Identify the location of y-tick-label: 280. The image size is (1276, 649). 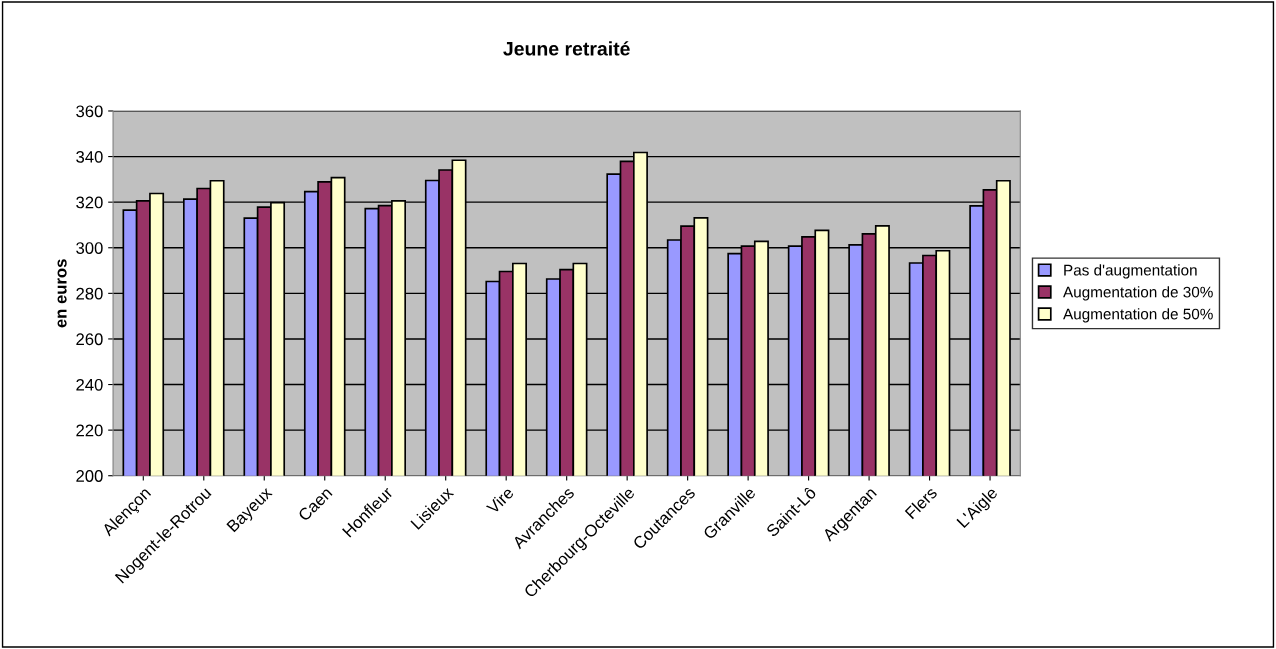
(89, 293).